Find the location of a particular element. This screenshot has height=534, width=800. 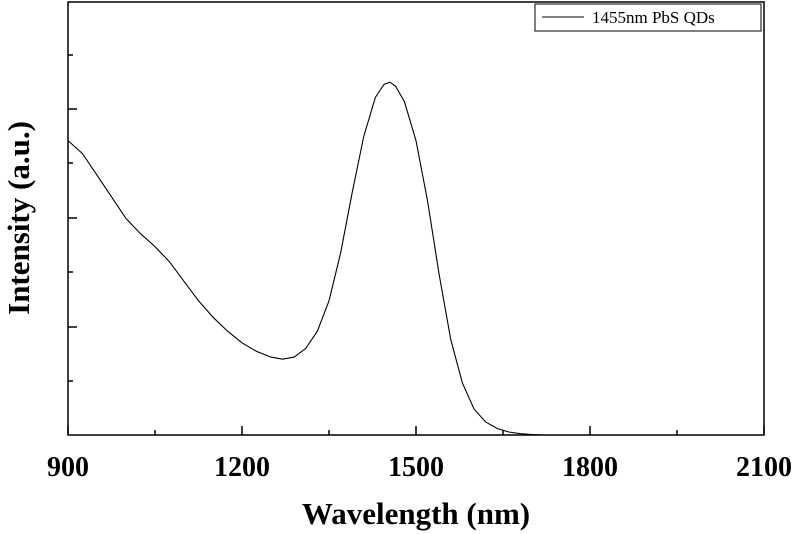

x-tick-labels: 900 1200 1500 1800 2100 is located at coordinates (419, 467).